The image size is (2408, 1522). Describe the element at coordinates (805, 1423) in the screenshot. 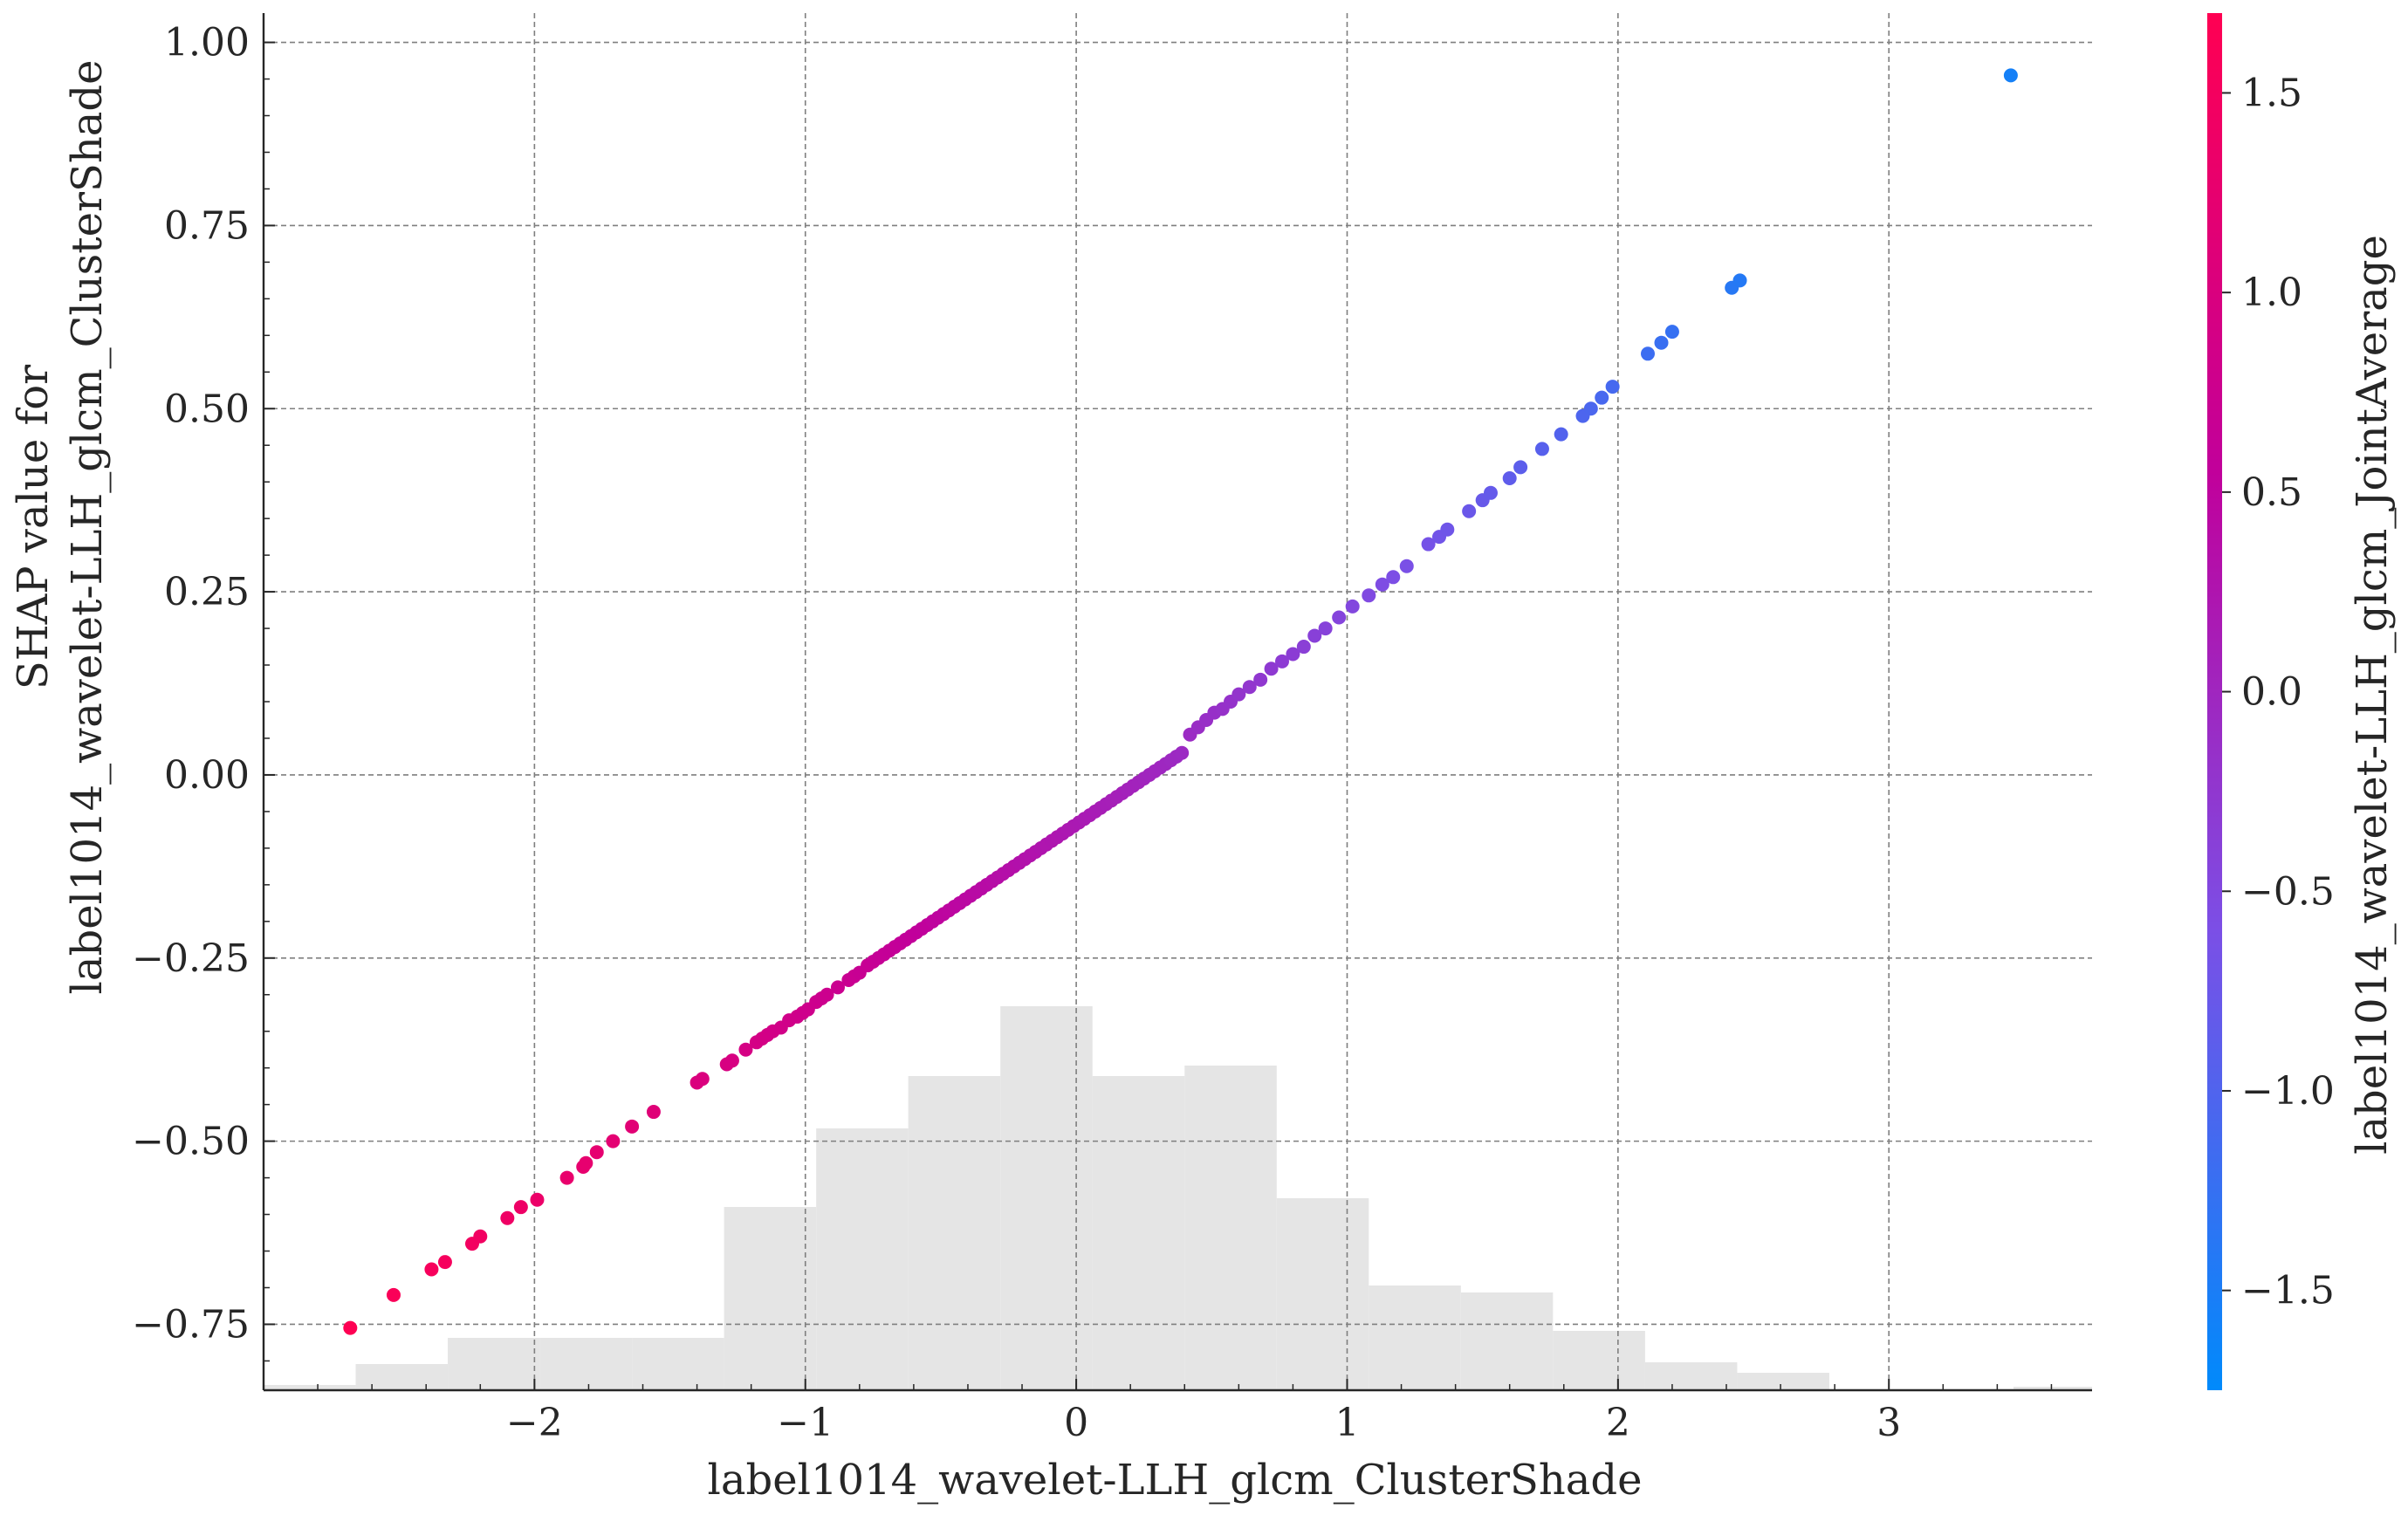

I see `x-tick-label: −1` at that location.